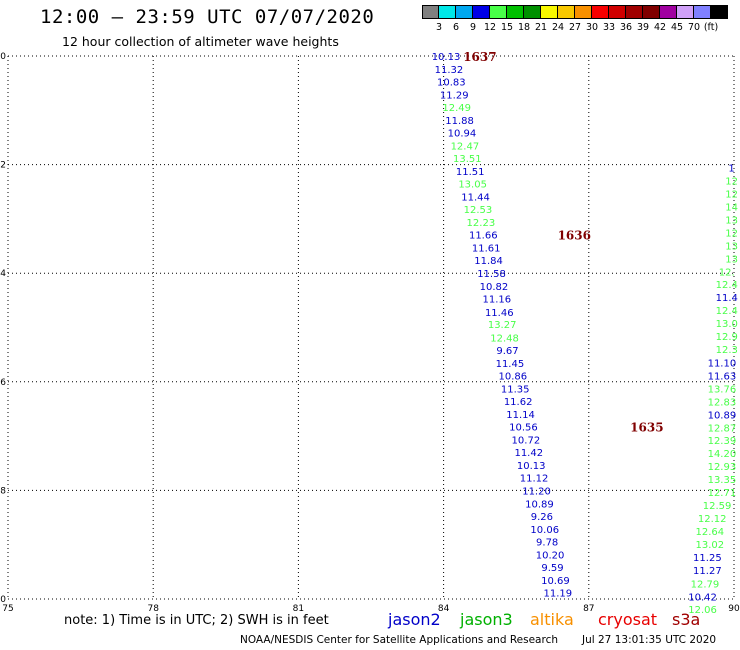  What do you see at coordinates (507, 27) in the screenshot?
I see `scale-label: 15` at bounding box center [507, 27].